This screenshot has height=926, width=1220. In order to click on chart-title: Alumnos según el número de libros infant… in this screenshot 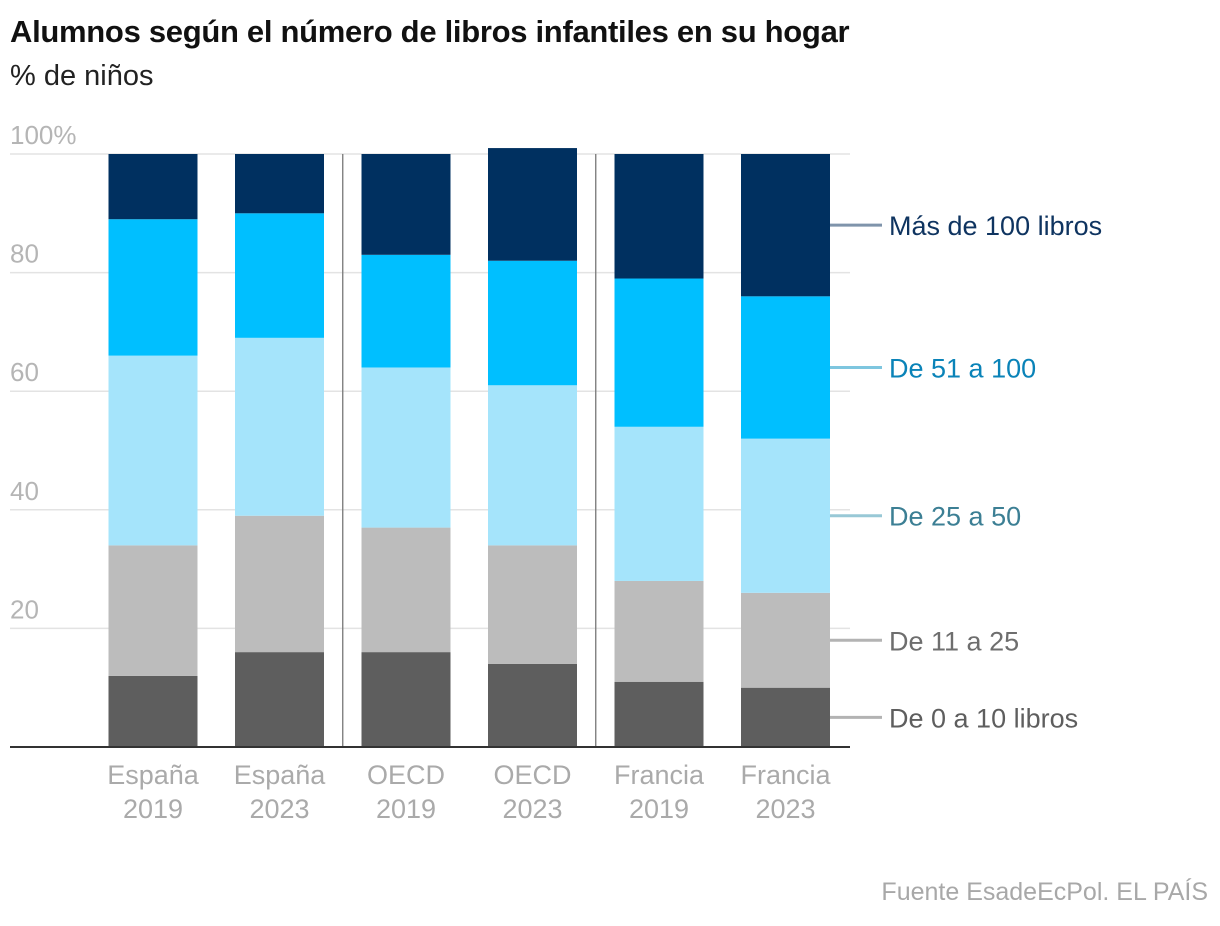, I will do `click(430, 31)`.